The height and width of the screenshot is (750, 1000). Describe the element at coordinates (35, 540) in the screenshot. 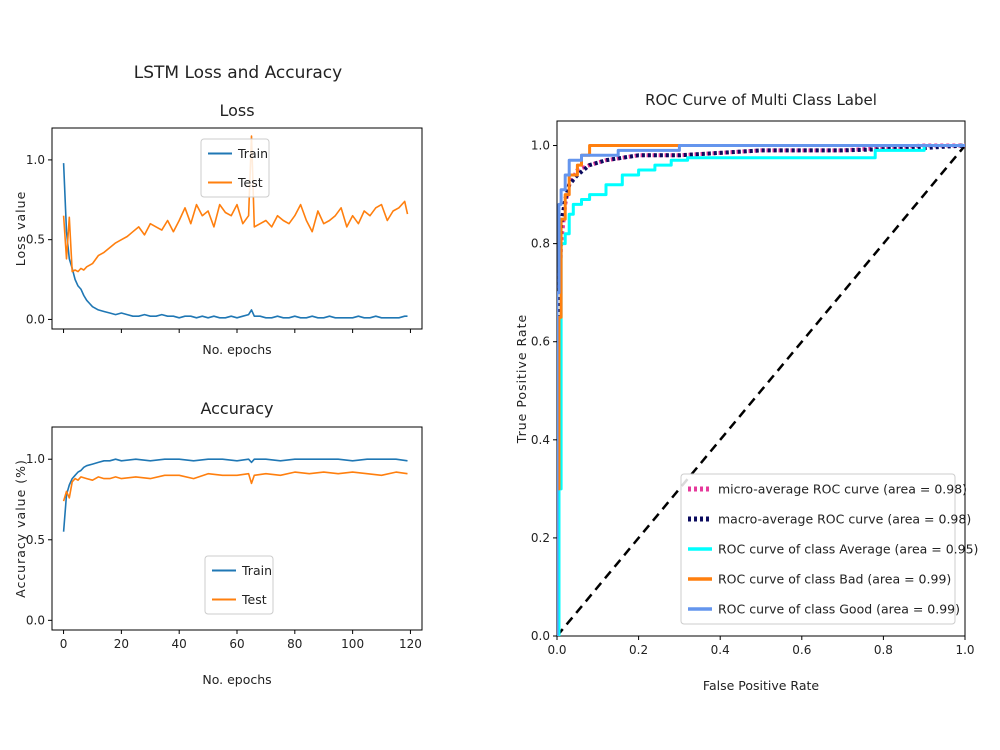

I see `accuracy-ytick-label: 0.5` at that location.